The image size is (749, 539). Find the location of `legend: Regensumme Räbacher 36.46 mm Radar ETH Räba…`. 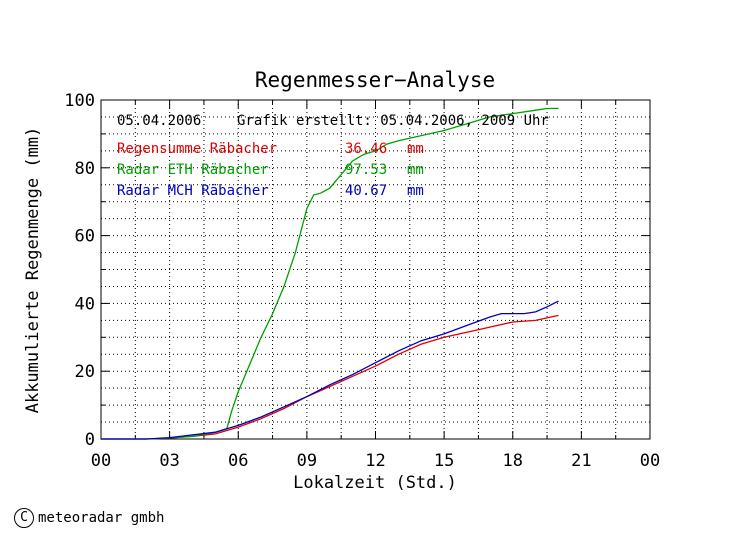

legend: Regensumme Räbacher 36.46 mm Radar ETH Räba… is located at coordinates (270, 170).